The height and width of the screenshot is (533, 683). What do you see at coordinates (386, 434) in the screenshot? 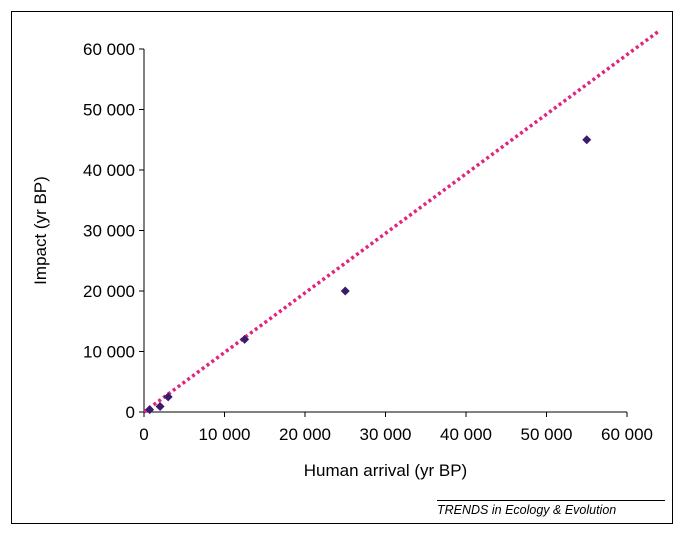
I see `x-tick-label: 30 000` at bounding box center [386, 434].